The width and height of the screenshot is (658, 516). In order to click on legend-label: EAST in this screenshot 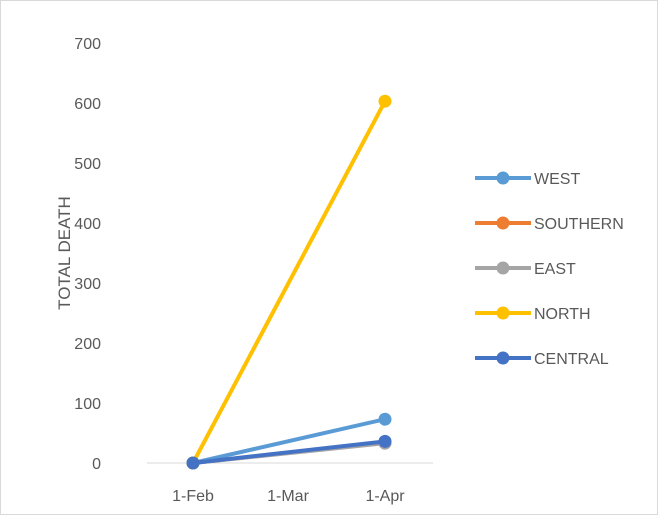, I will do `click(555, 269)`.